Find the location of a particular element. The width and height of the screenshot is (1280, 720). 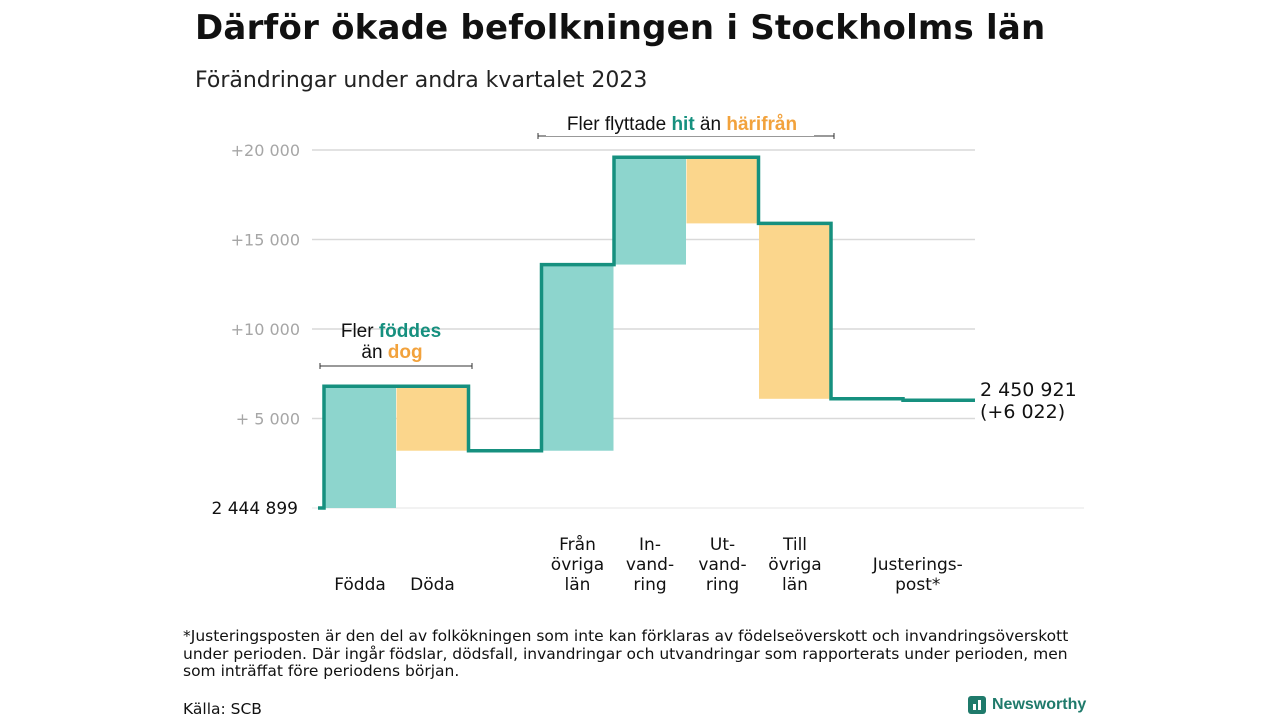

migration-annotation: Fler flyttade hit än härifrån is located at coordinates (682, 124).